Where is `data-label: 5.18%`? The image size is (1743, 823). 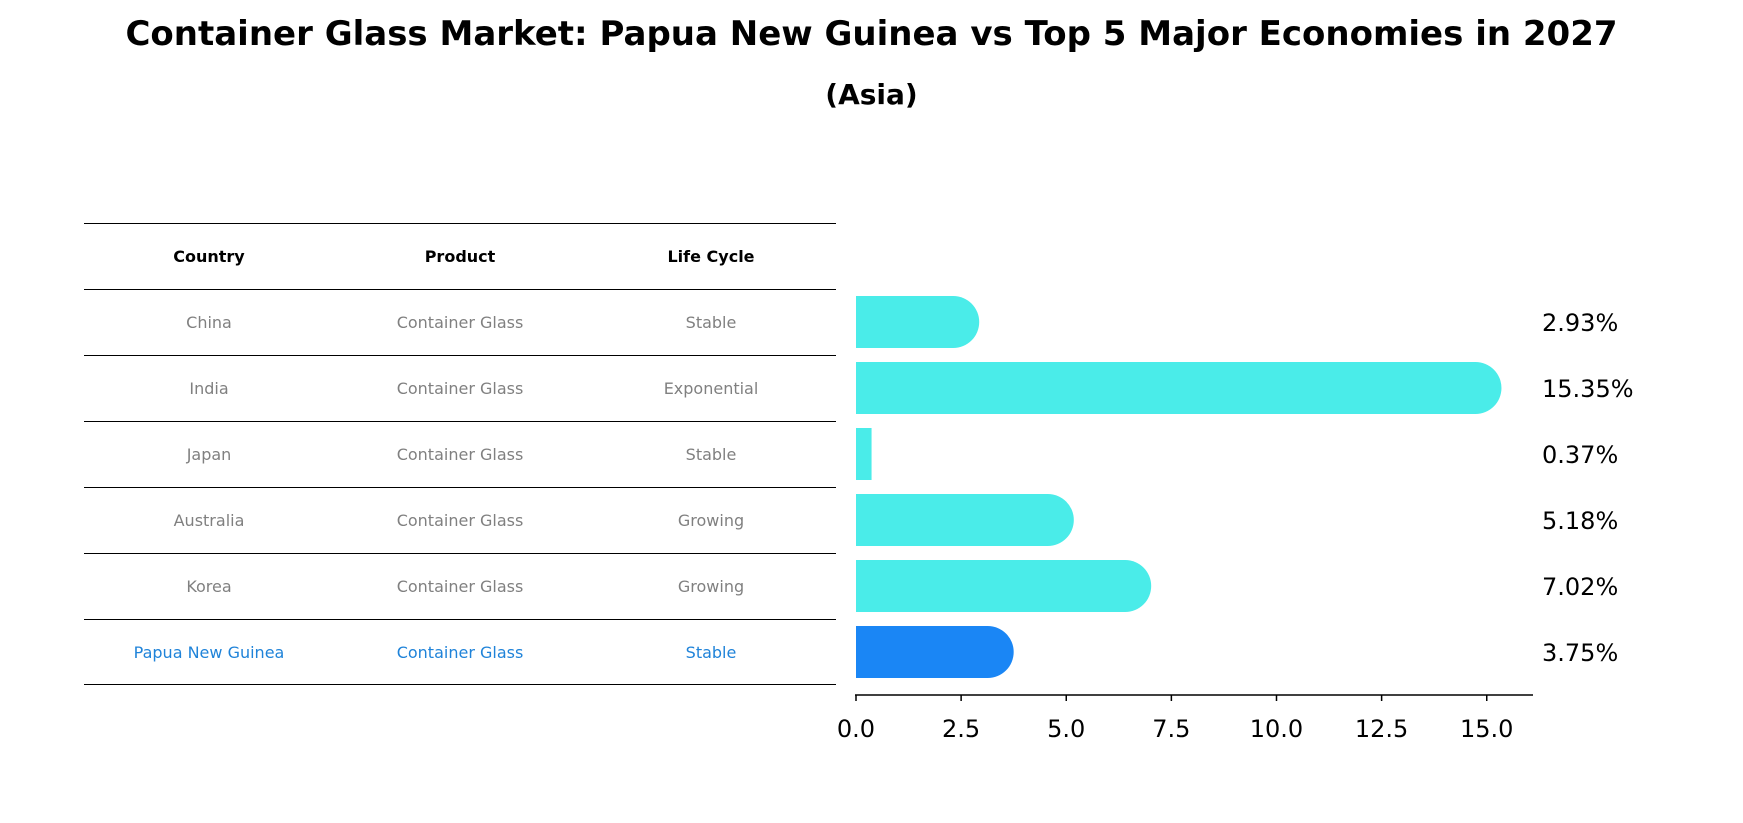 data-label: 5.18% is located at coordinates (1580, 521).